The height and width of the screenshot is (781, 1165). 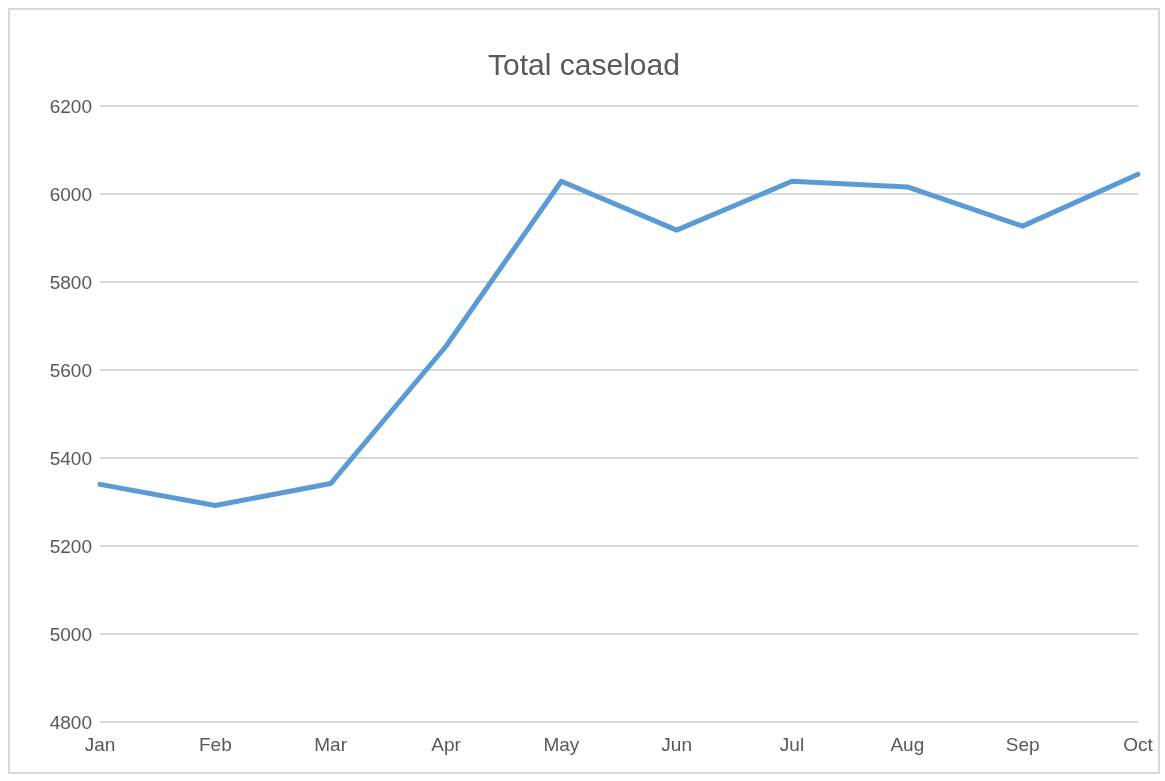 What do you see at coordinates (70, 634) in the screenshot?
I see `y-tick-label: 5000` at bounding box center [70, 634].